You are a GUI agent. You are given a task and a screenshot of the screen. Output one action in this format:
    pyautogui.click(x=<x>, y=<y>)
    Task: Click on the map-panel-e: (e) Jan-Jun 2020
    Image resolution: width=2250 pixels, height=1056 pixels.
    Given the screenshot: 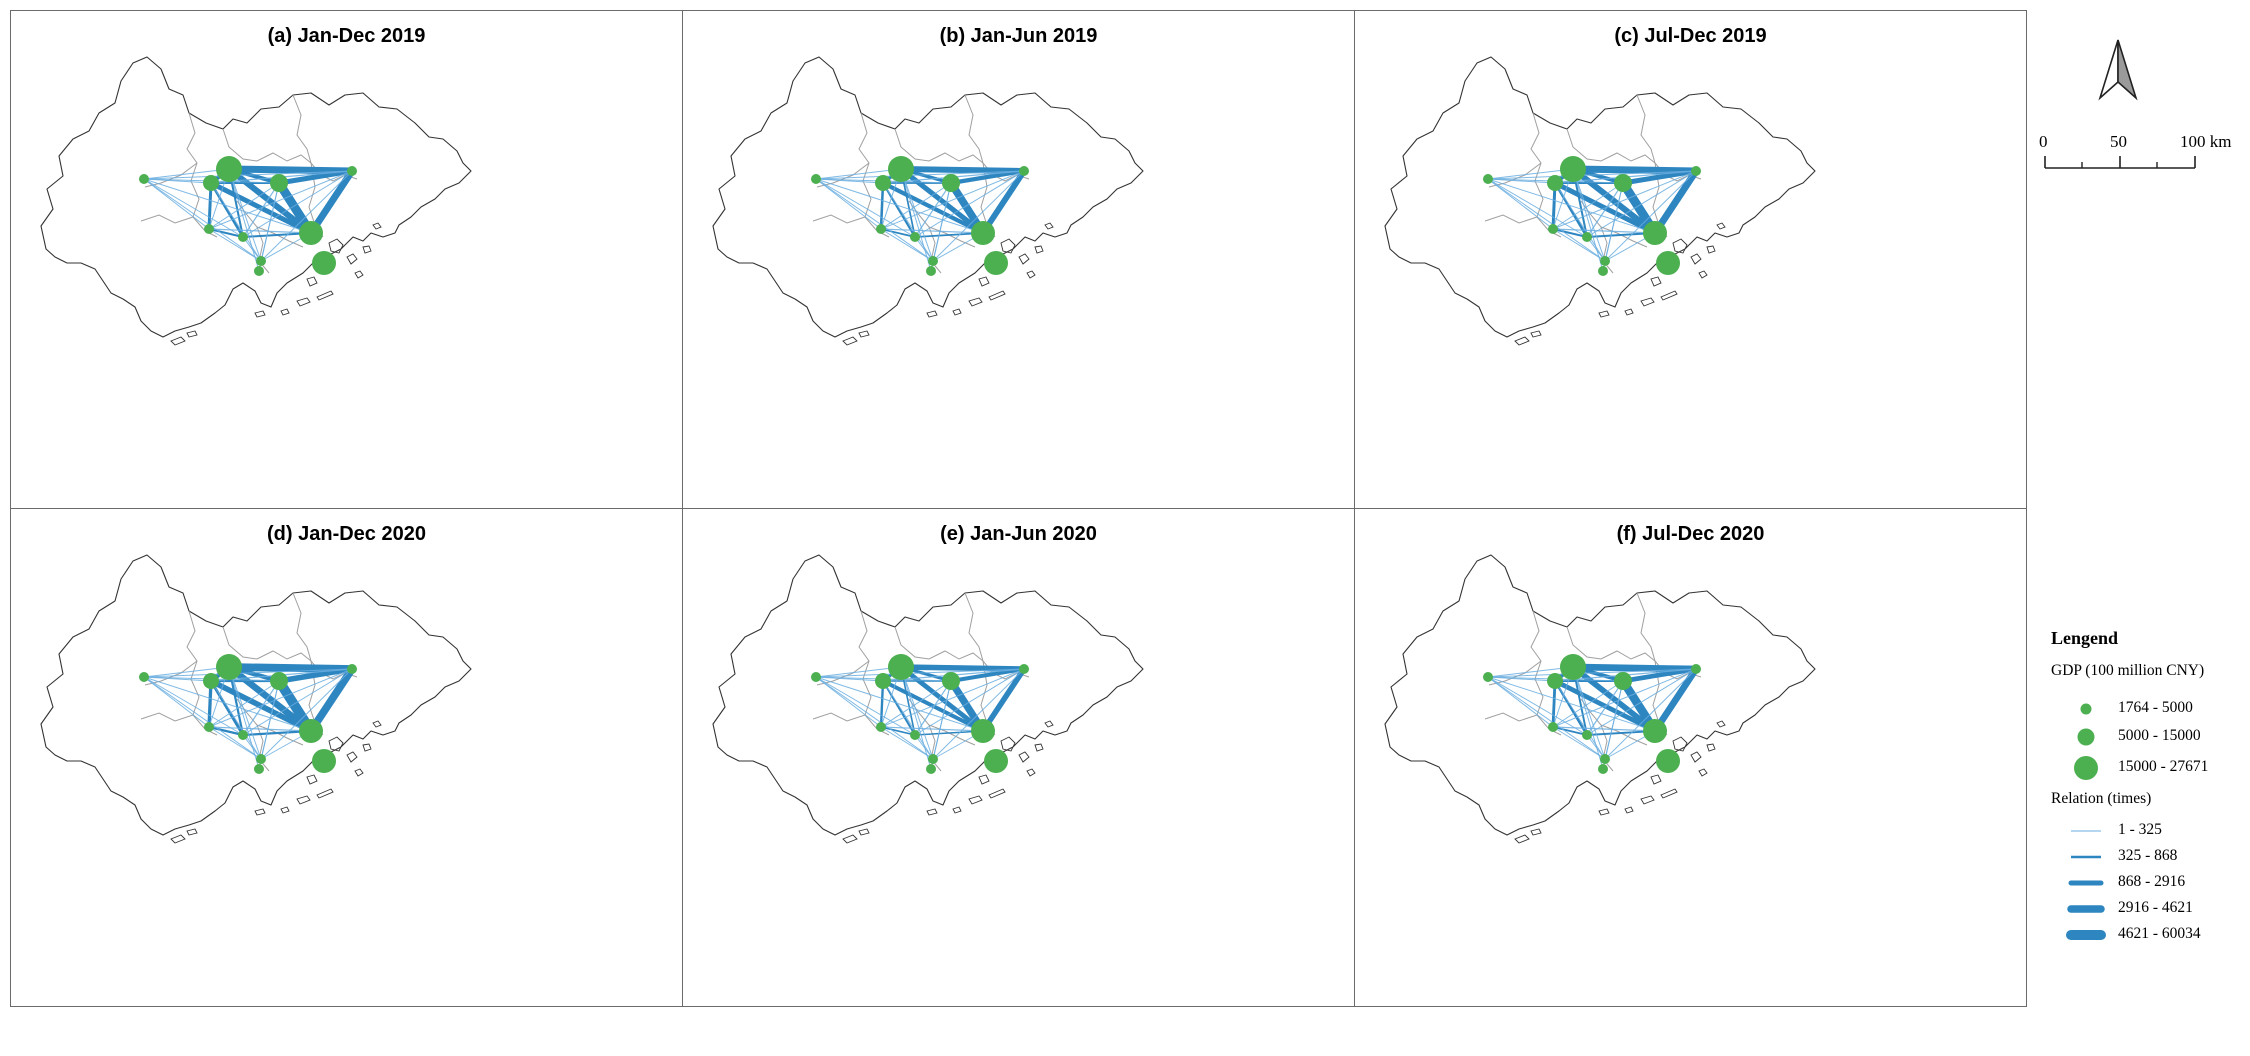 What is the action you would take?
    pyautogui.click(x=1018, y=757)
    